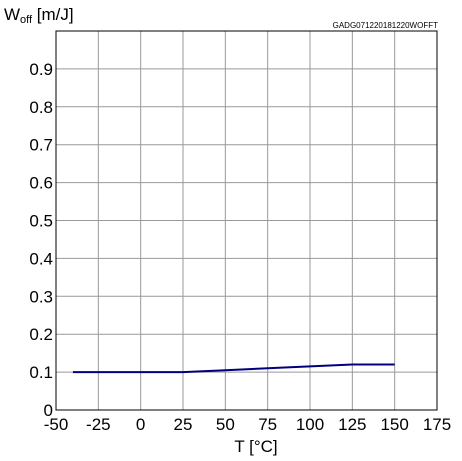 This screenshot has width=462, height=461. I want to click on x-tick-label-0: -50, so click(56, 424).